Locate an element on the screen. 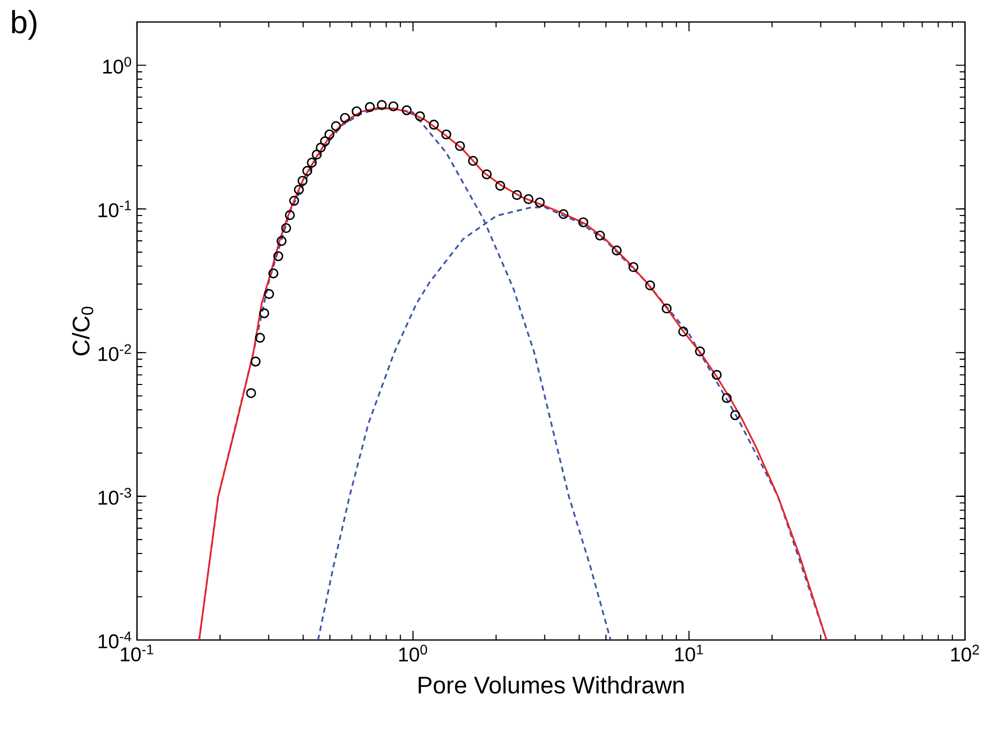  y-tick-label: 10$^{0}$ is located at coordinates (117, 65).